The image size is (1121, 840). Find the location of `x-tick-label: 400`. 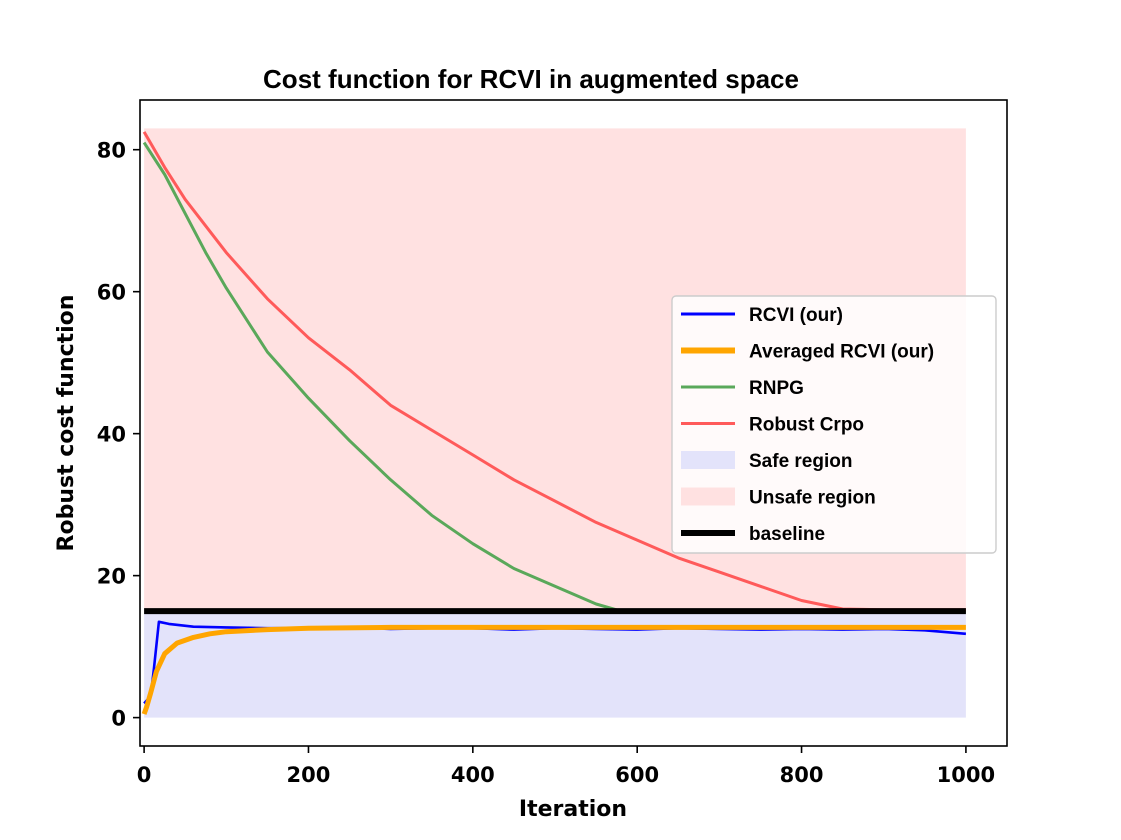

x-tick-label: 400 is located at coordinates (473, 775).